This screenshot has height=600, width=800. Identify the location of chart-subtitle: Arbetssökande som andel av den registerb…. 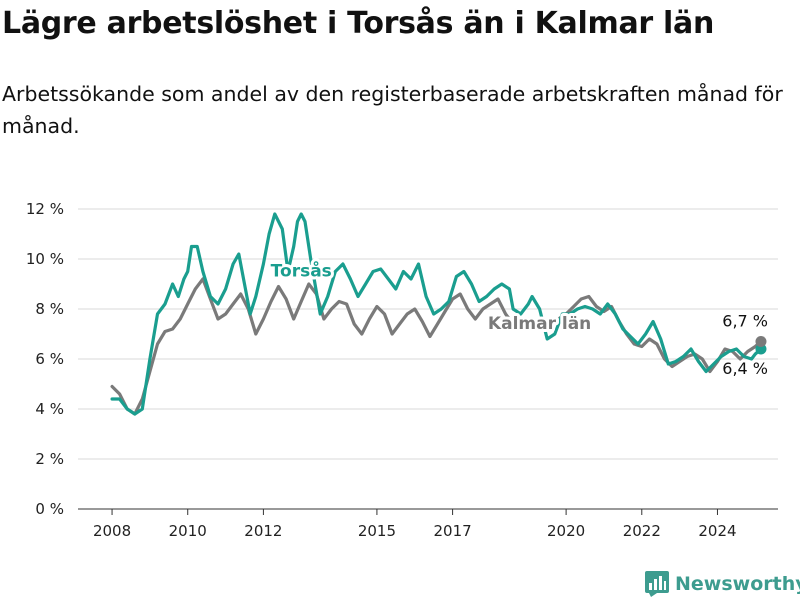
(392, 110).